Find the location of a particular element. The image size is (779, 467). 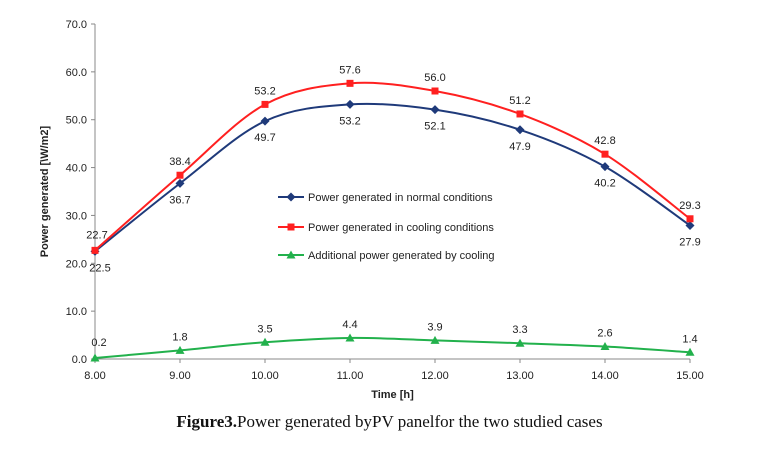

data-label-cooling: 56.0 is located at coordinates (434, 78).